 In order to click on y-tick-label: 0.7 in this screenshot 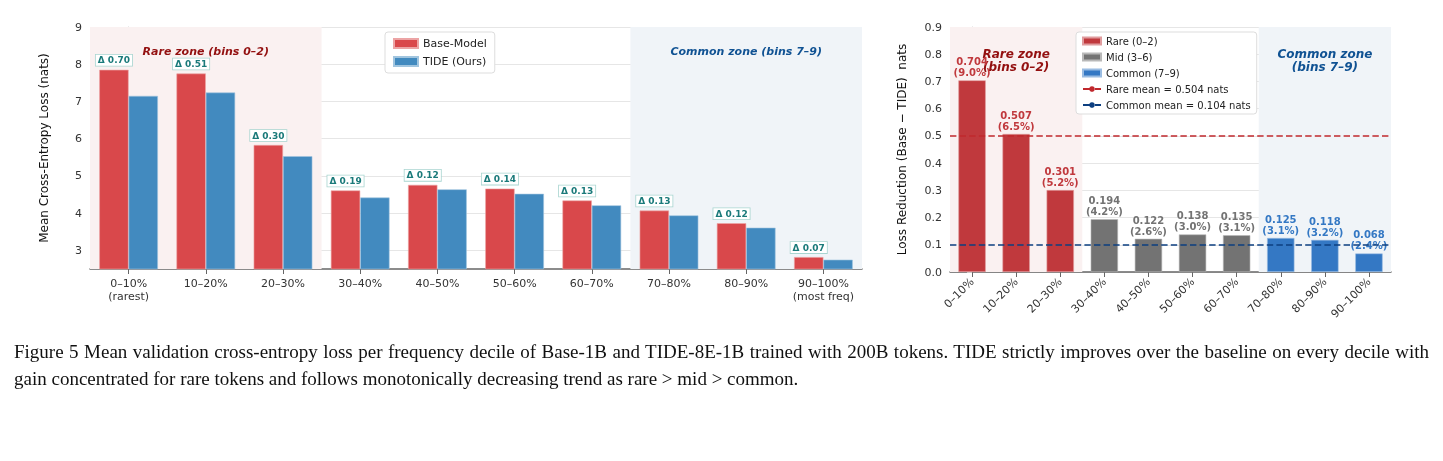, I will do `click(933, 81)`.